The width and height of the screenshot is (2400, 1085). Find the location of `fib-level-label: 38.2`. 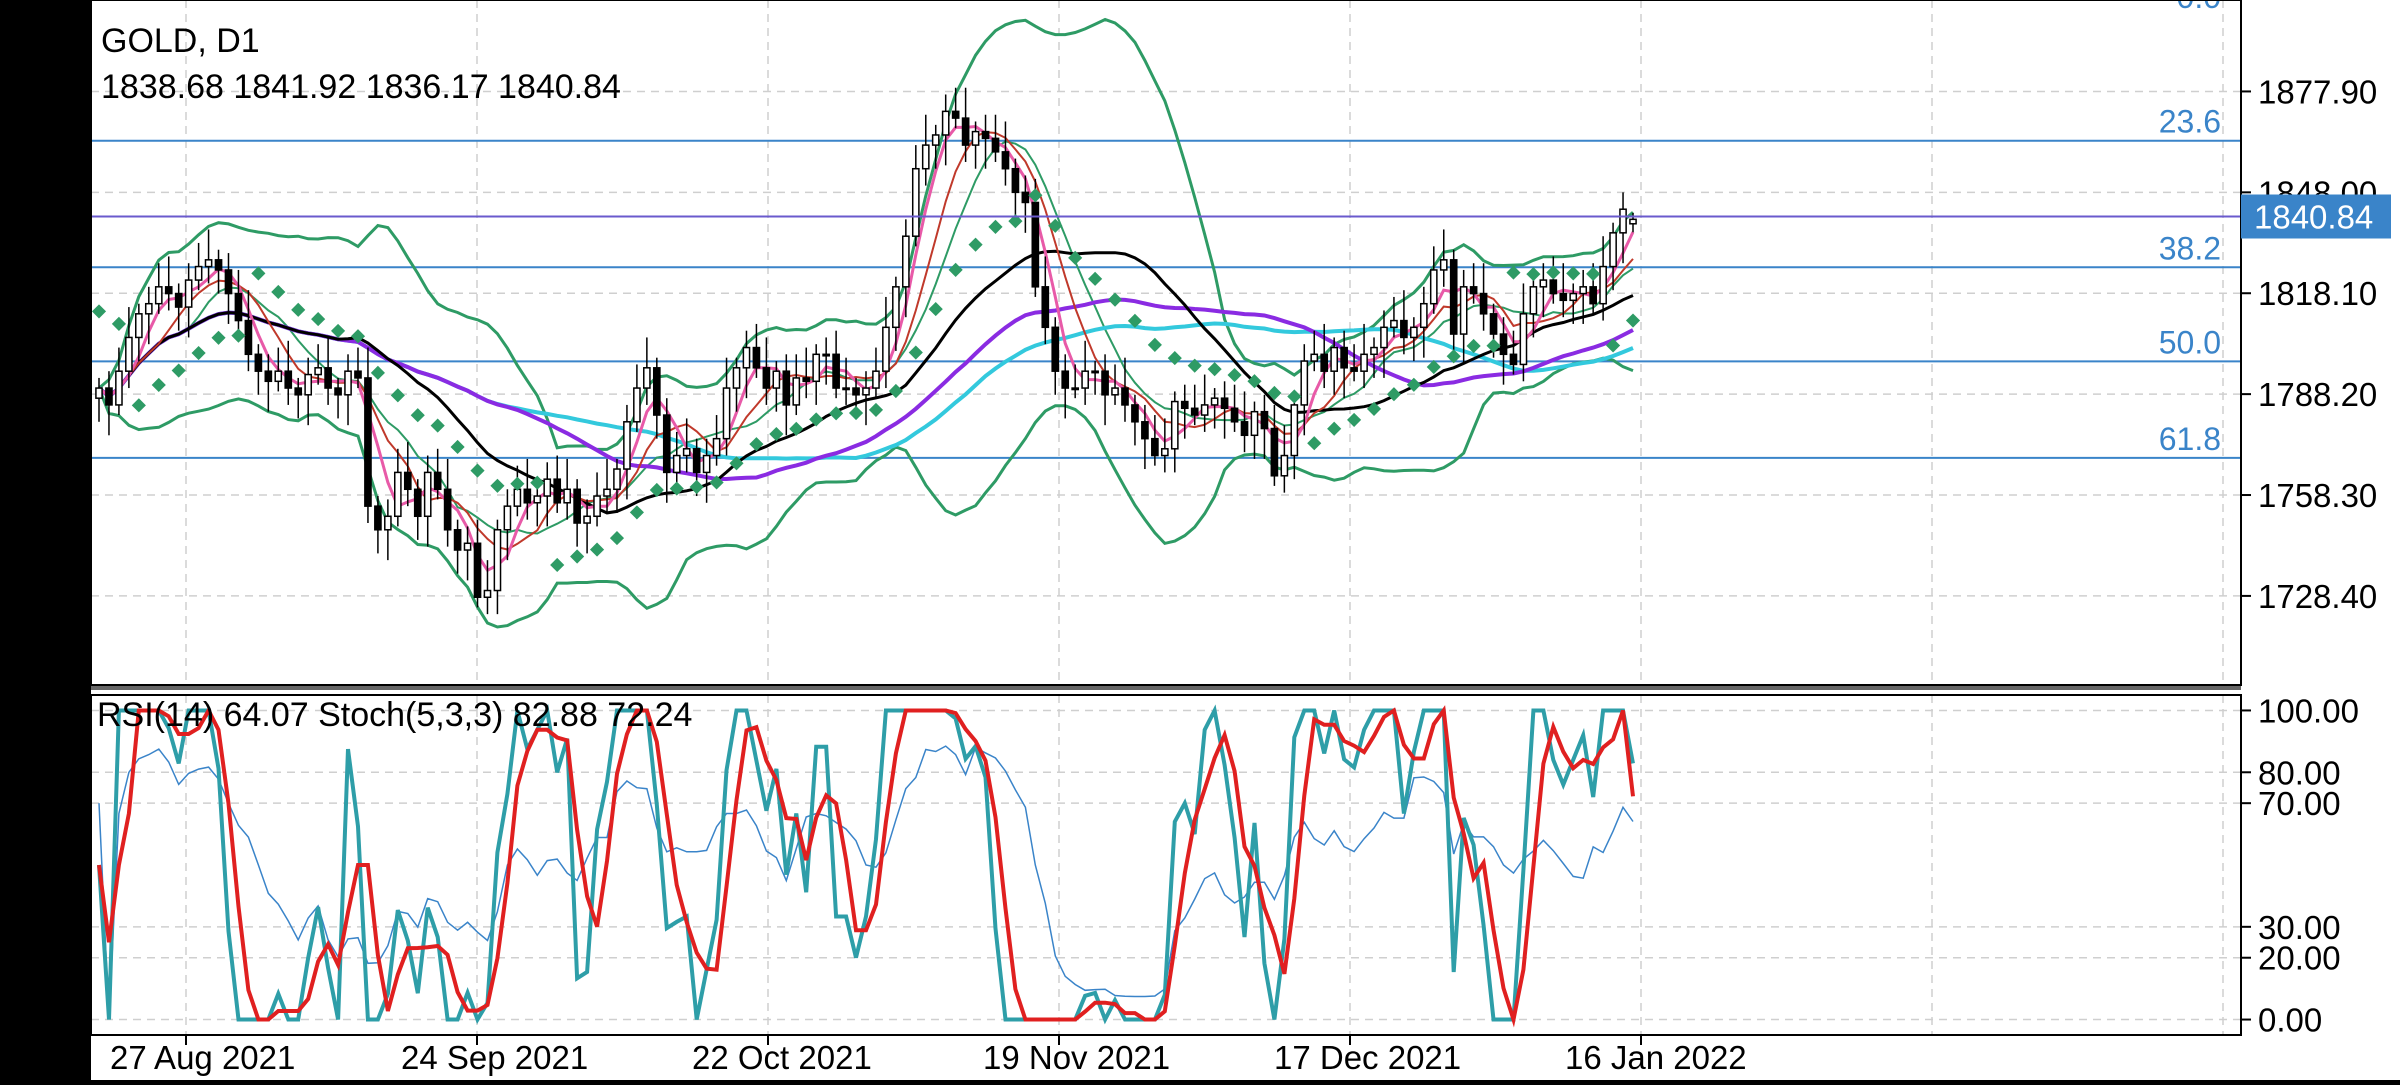

fib-level-label: 38.2 is located at coordinates (2190, 248).